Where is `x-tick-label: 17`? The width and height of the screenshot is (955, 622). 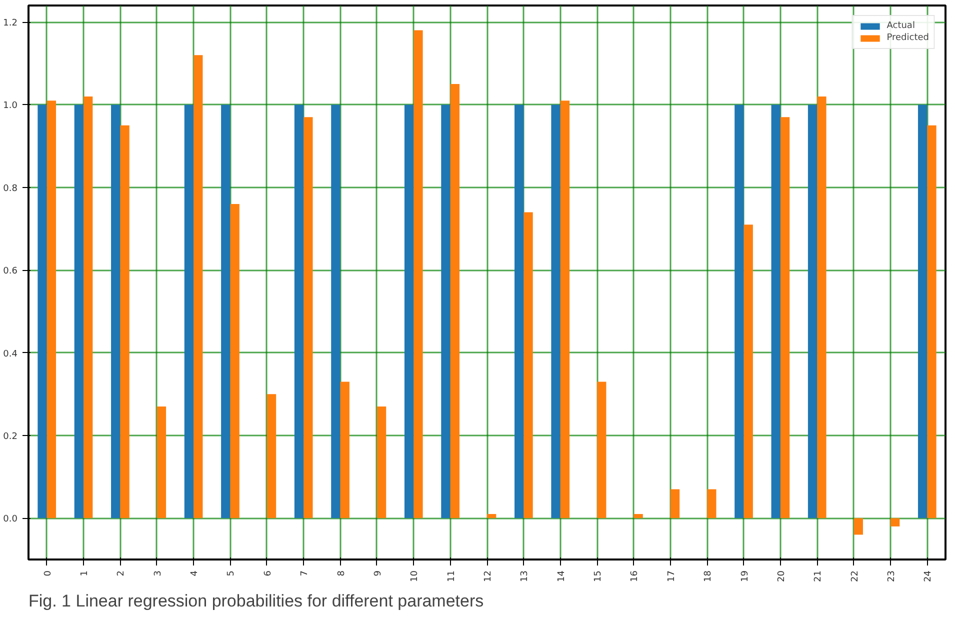
x-tick-label: 17 is located at coordinates (671, 576).